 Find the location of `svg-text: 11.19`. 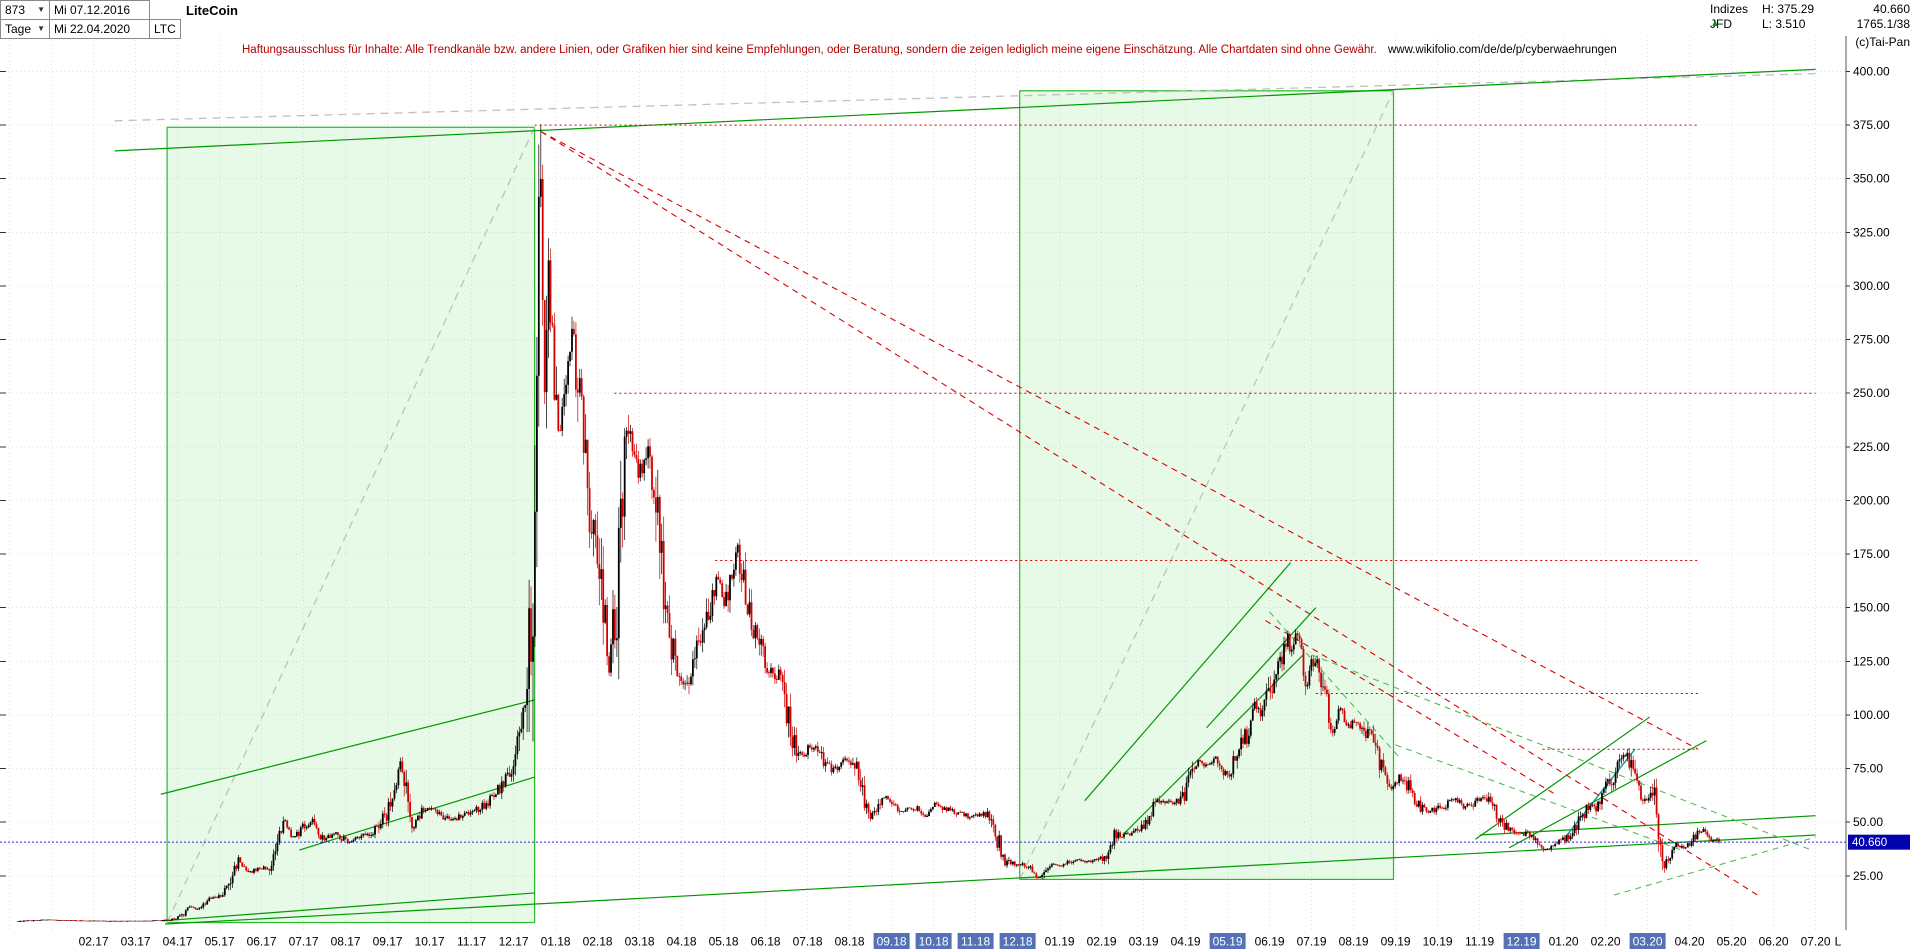

svg-text: 11.19 is located at coordinates (1479, 942).